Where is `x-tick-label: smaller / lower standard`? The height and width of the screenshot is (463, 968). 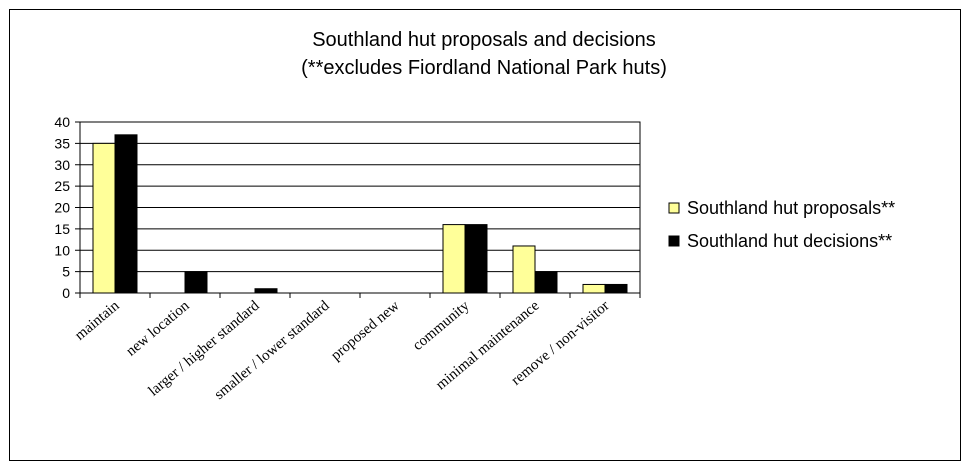 x-tick-label: smaller / lower standard is located at coordinates (272, 349).